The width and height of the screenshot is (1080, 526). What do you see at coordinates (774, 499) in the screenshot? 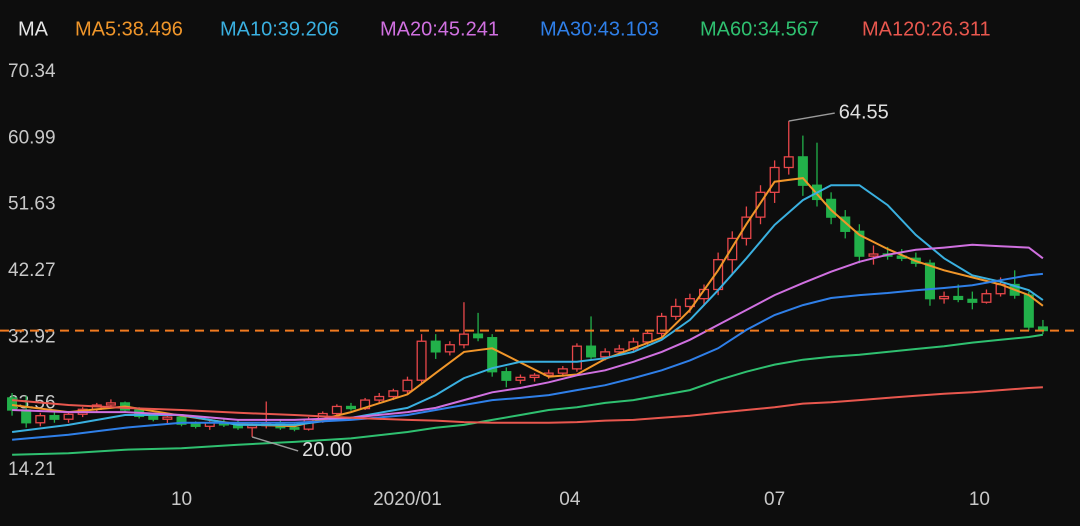
I see `x-tick-label: 07` at bounding box center [774, 499].